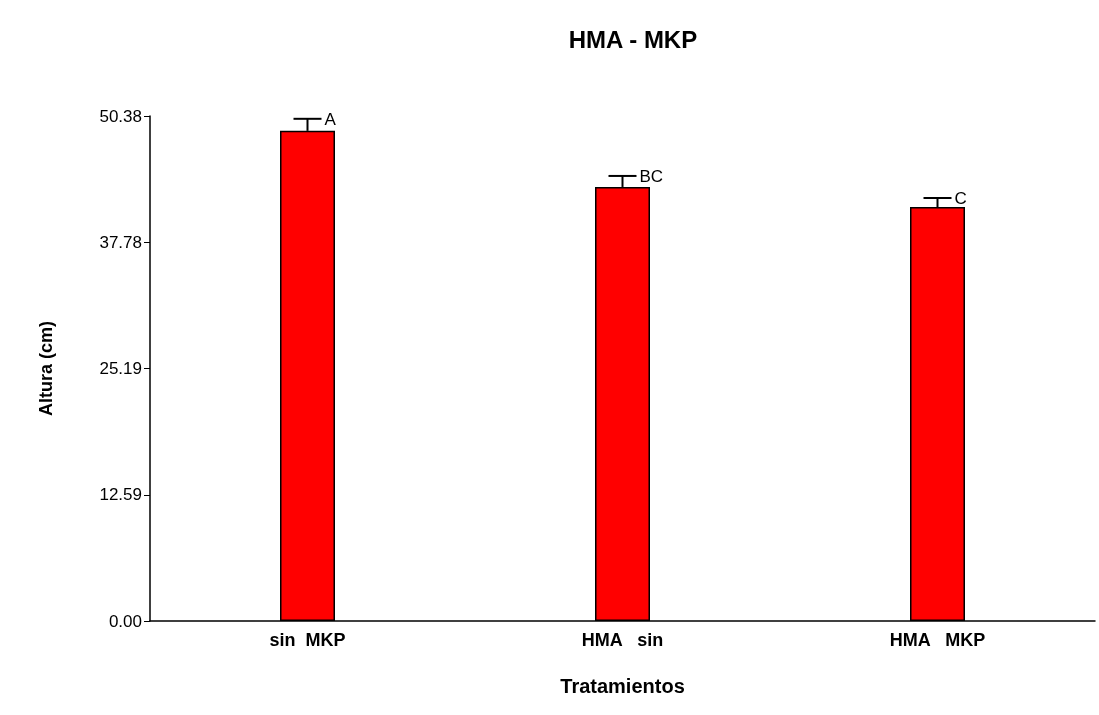 Image resolution: width=1099 pixels, height=715 pixels. Describe the element at coordinates (120, 495) in the screenshot. I see `y-tick-label: 12.59` at that location.